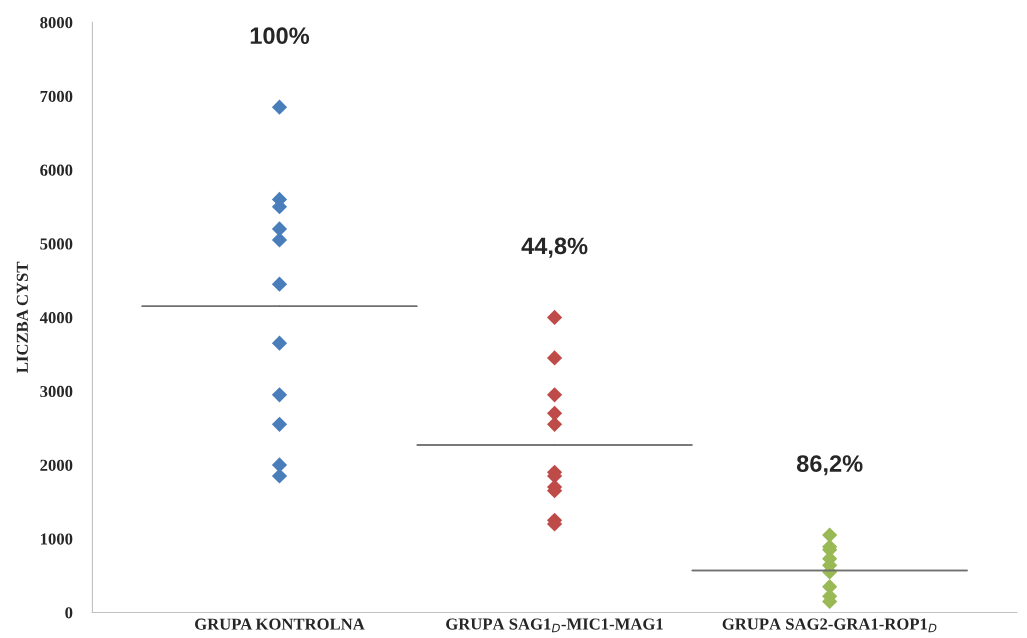  I want to click on y-tick-label: 3000, so click(56, 391).